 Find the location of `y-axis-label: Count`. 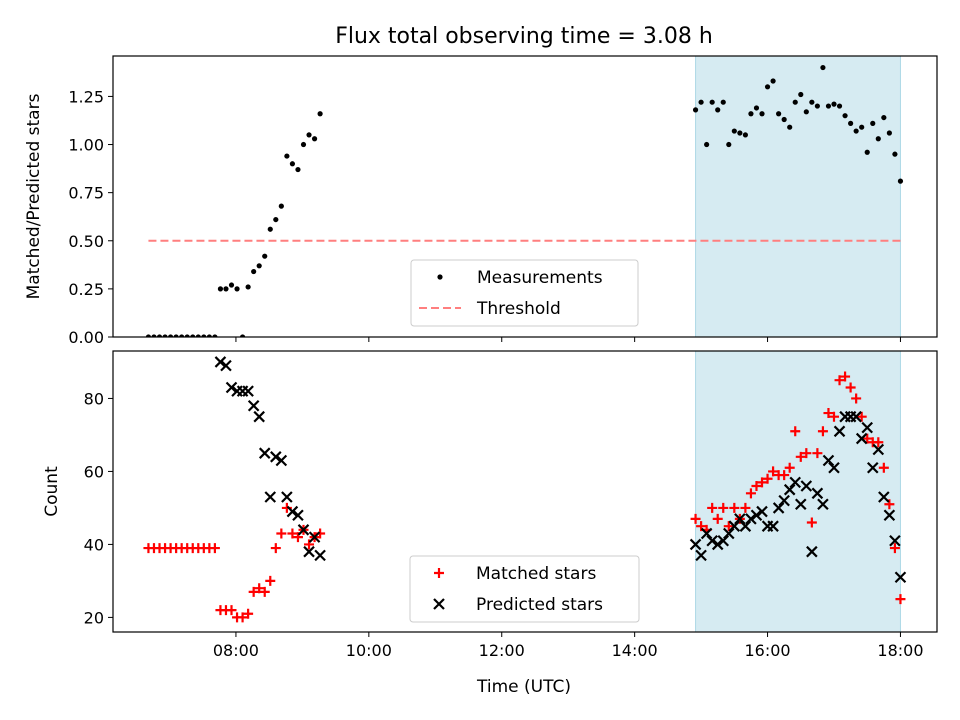

y-axis-label: Count is located at coordinates (52, 491).